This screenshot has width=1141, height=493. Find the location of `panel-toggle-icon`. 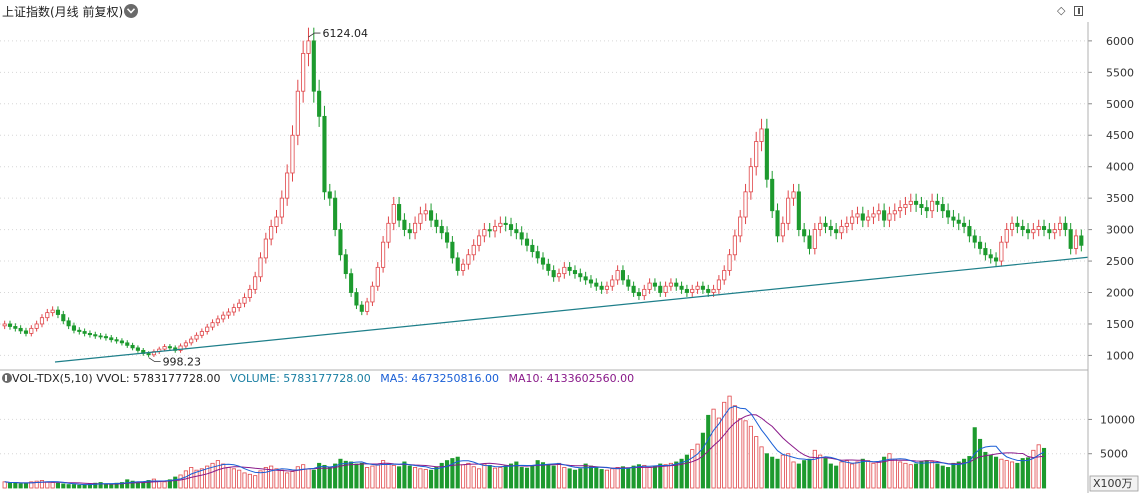

panel-toggle-icon is located at coordinates (1078, 11).